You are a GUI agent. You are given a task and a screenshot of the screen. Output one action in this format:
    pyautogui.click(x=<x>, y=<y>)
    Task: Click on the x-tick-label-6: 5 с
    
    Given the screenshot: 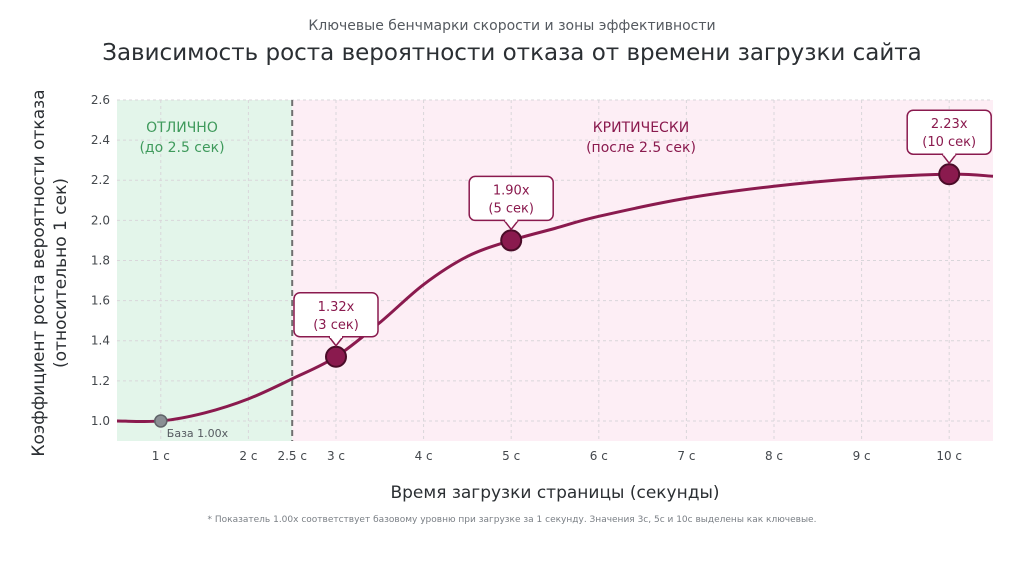 What is the action you would take?
    pyautogui.click(x=511, y=456)
    